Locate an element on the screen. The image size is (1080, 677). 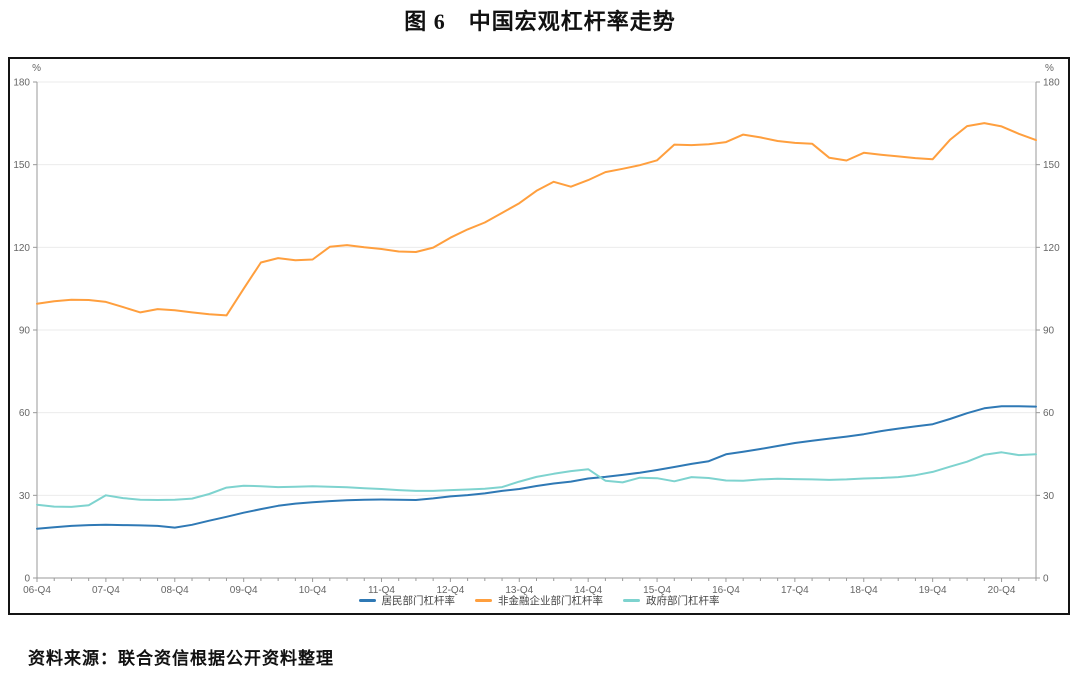
y-tick-label-right: 0 is located at coordinates (1046, 579).